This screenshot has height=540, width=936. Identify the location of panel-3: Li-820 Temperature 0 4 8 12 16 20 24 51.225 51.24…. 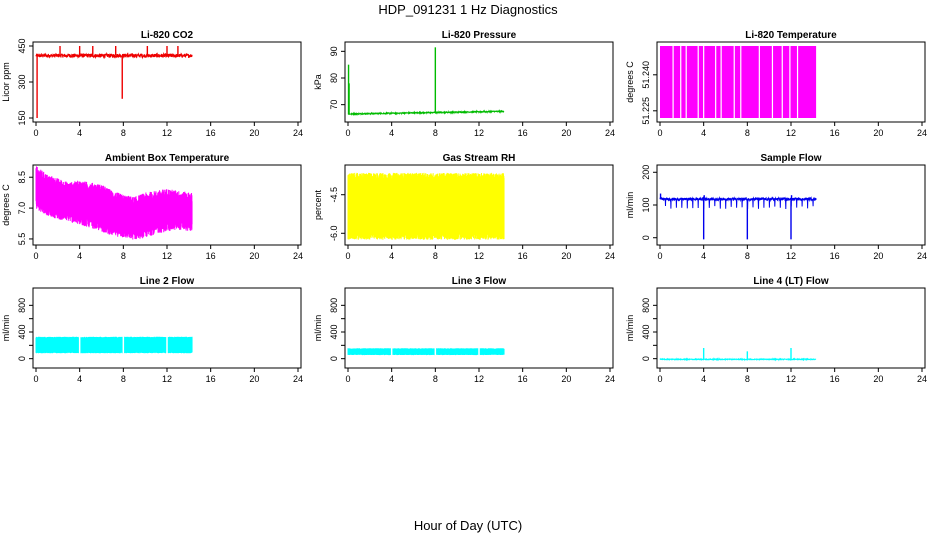
(776, 84).